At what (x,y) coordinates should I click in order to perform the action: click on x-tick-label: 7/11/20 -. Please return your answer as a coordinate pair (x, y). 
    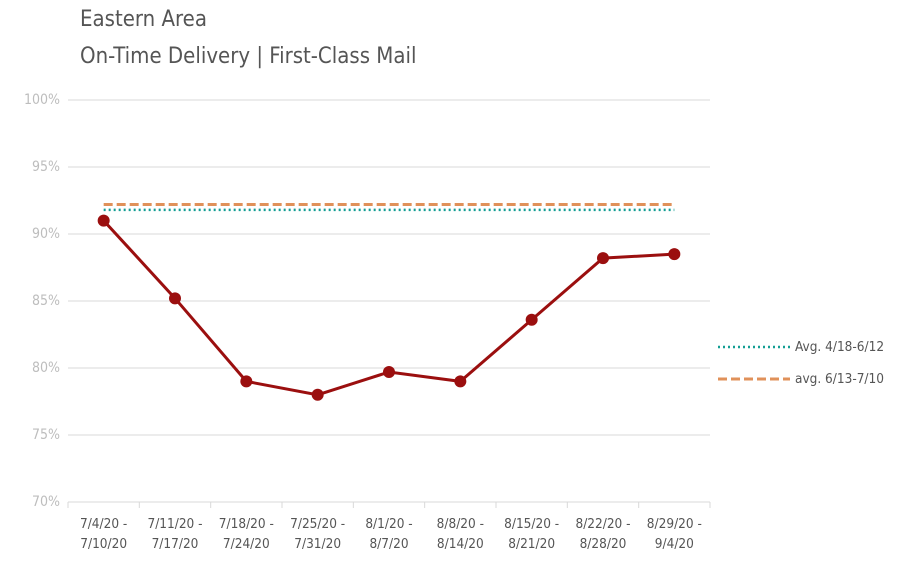
    Looking at the image, I should click on (174, 524).